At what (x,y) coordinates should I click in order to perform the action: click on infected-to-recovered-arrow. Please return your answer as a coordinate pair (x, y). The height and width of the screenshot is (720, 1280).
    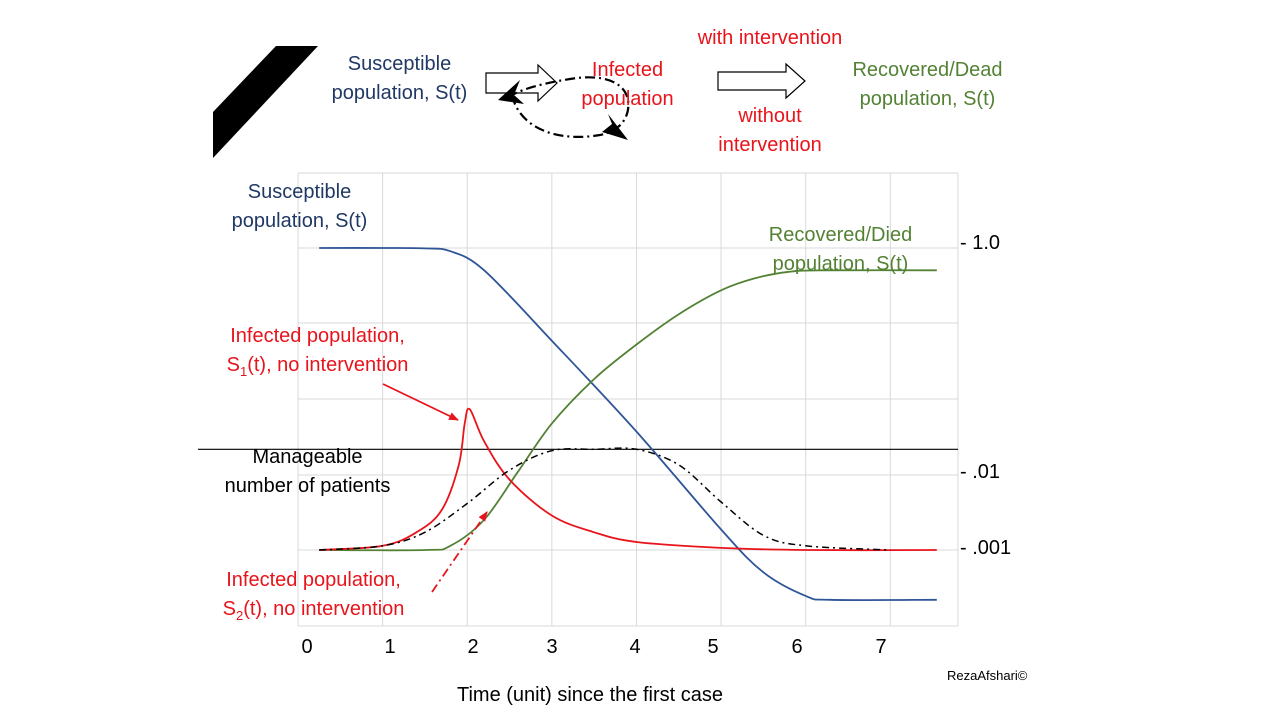
    Looking at the image, I should click on (761, 81).